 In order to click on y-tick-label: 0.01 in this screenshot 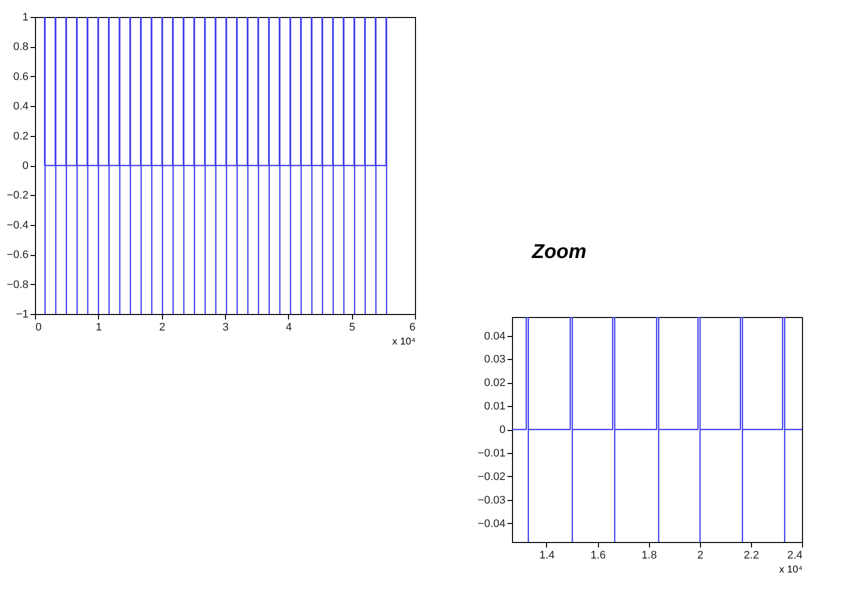, I will do `click(495, 406)`.